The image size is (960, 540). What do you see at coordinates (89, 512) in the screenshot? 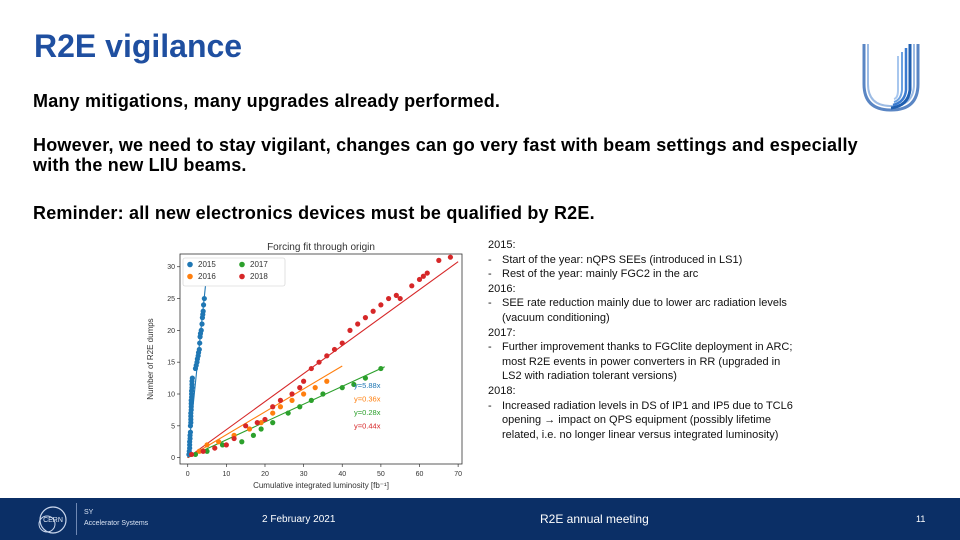
I see `department-code: SY` at bounding box center [89, 512].